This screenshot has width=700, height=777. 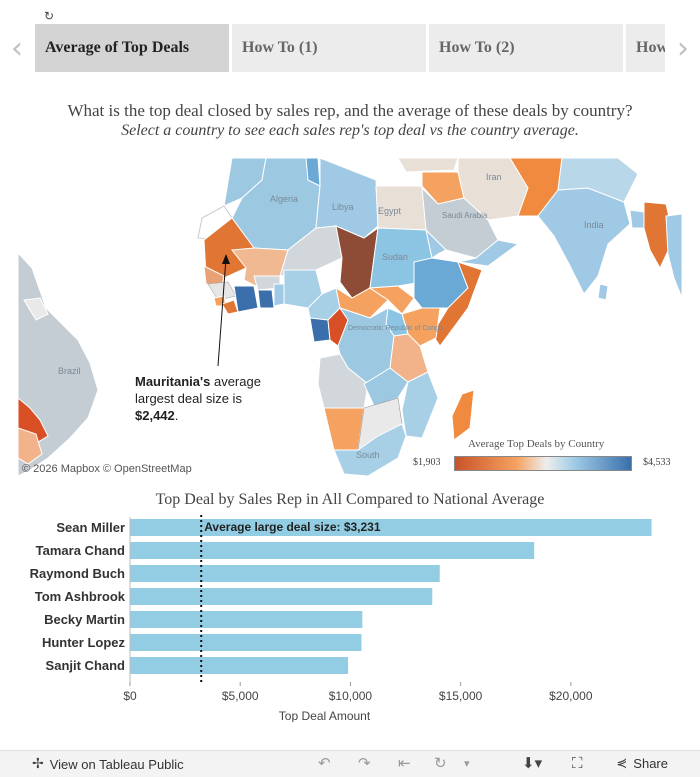 What do you see at coordinates (494, 177) in the screenshot?
I see `label-iran: Iran` at bounding box center [494, 177].